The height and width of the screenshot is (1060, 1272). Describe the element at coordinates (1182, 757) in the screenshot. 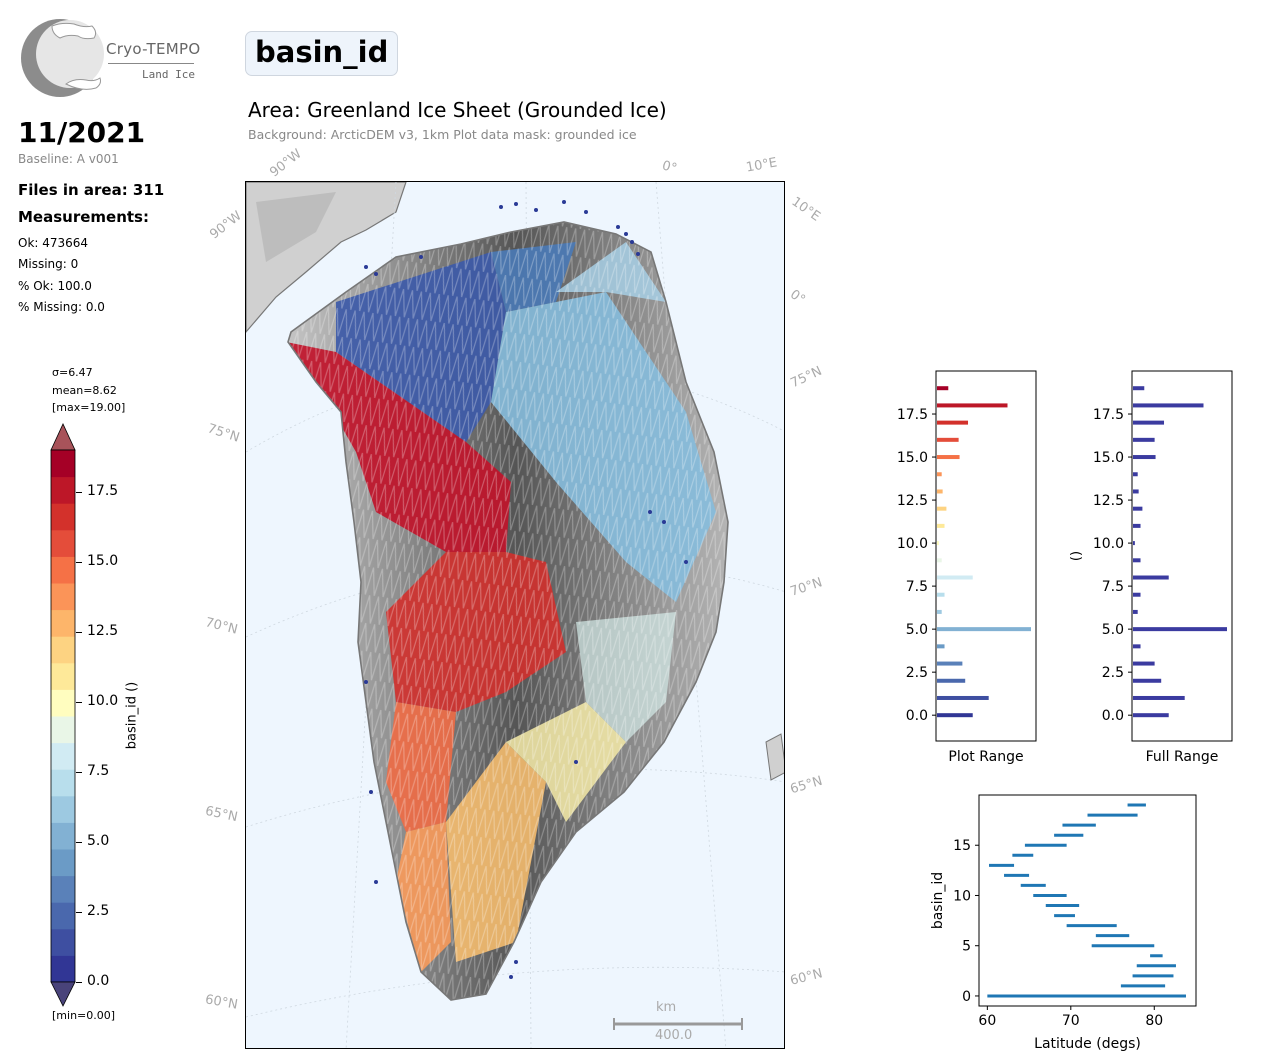

I see `x-axis-label: Full Range` at that location.